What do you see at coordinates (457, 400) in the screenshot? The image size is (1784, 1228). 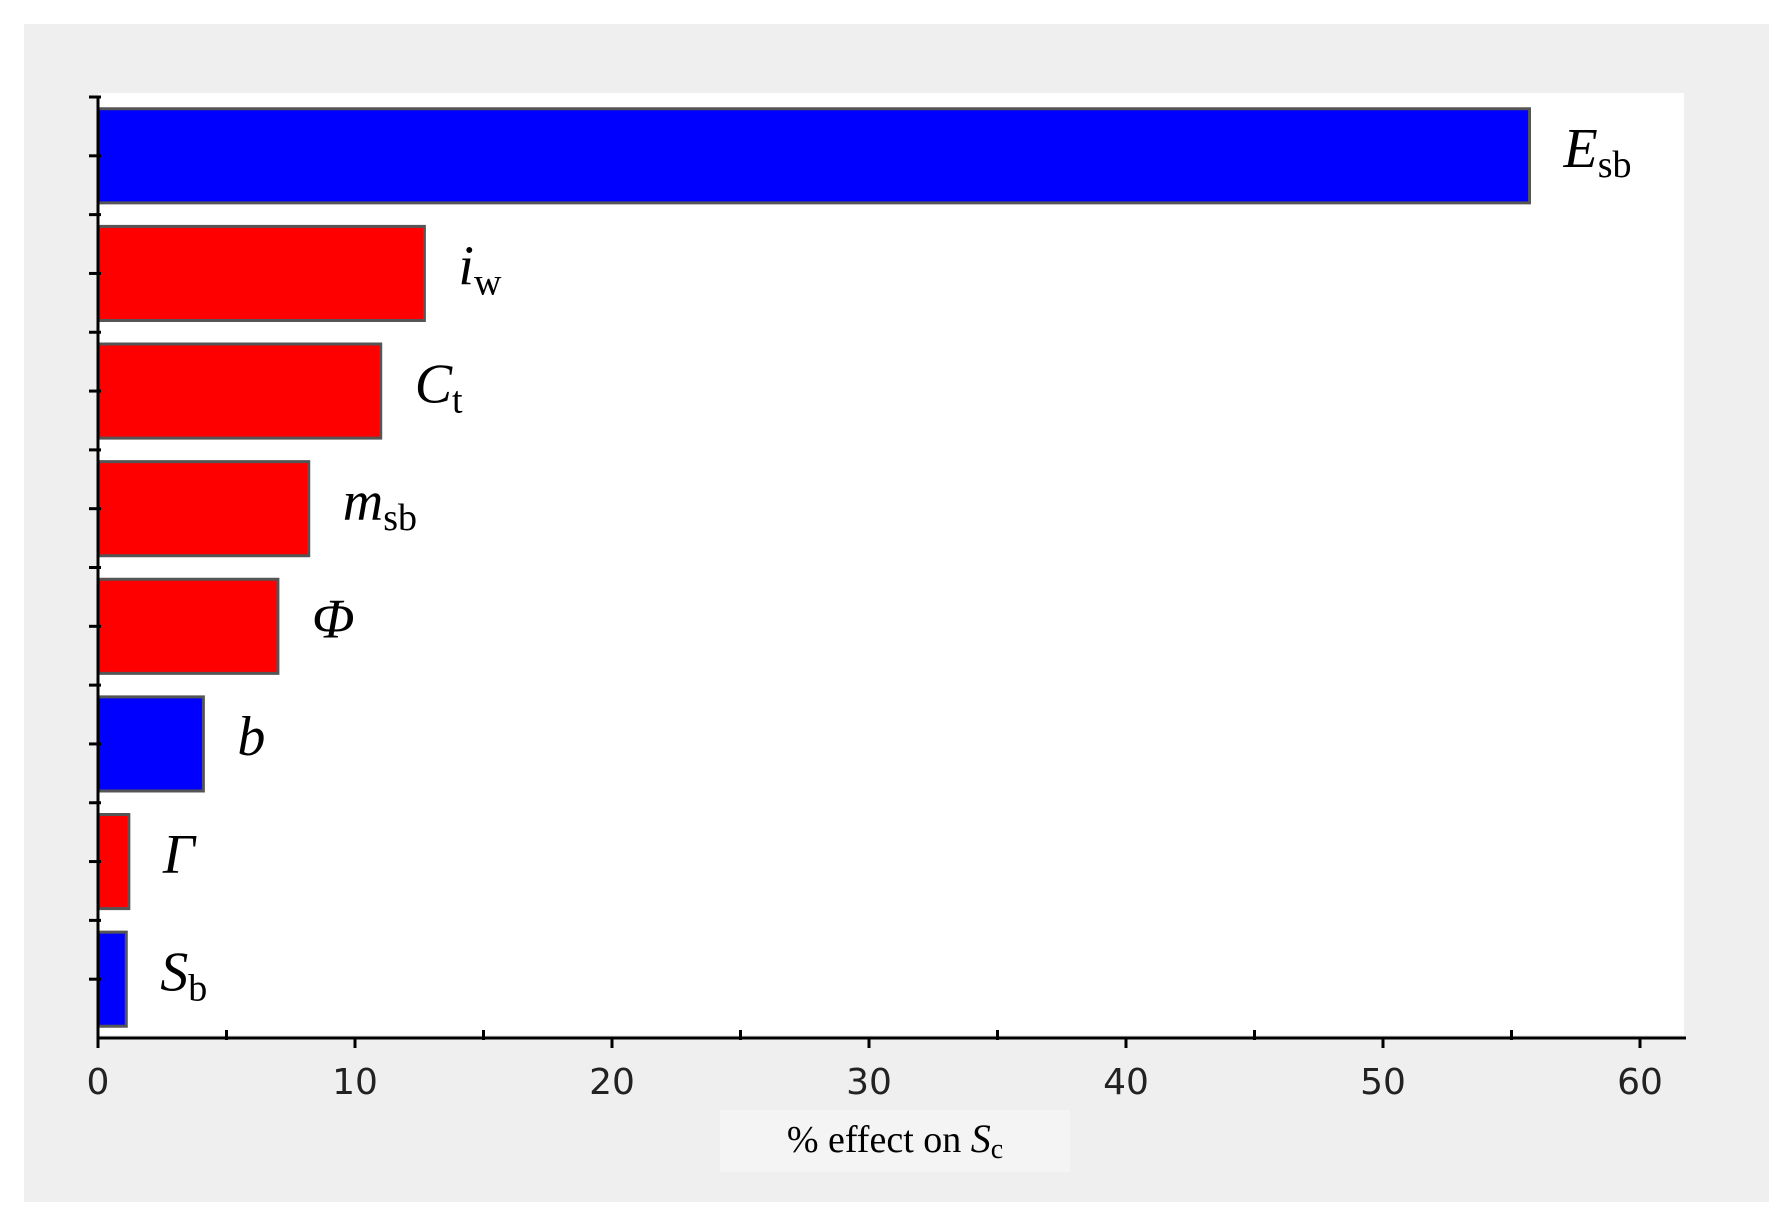 I see `bar-label-subscript-2: t` at bounding box center [457, 400].